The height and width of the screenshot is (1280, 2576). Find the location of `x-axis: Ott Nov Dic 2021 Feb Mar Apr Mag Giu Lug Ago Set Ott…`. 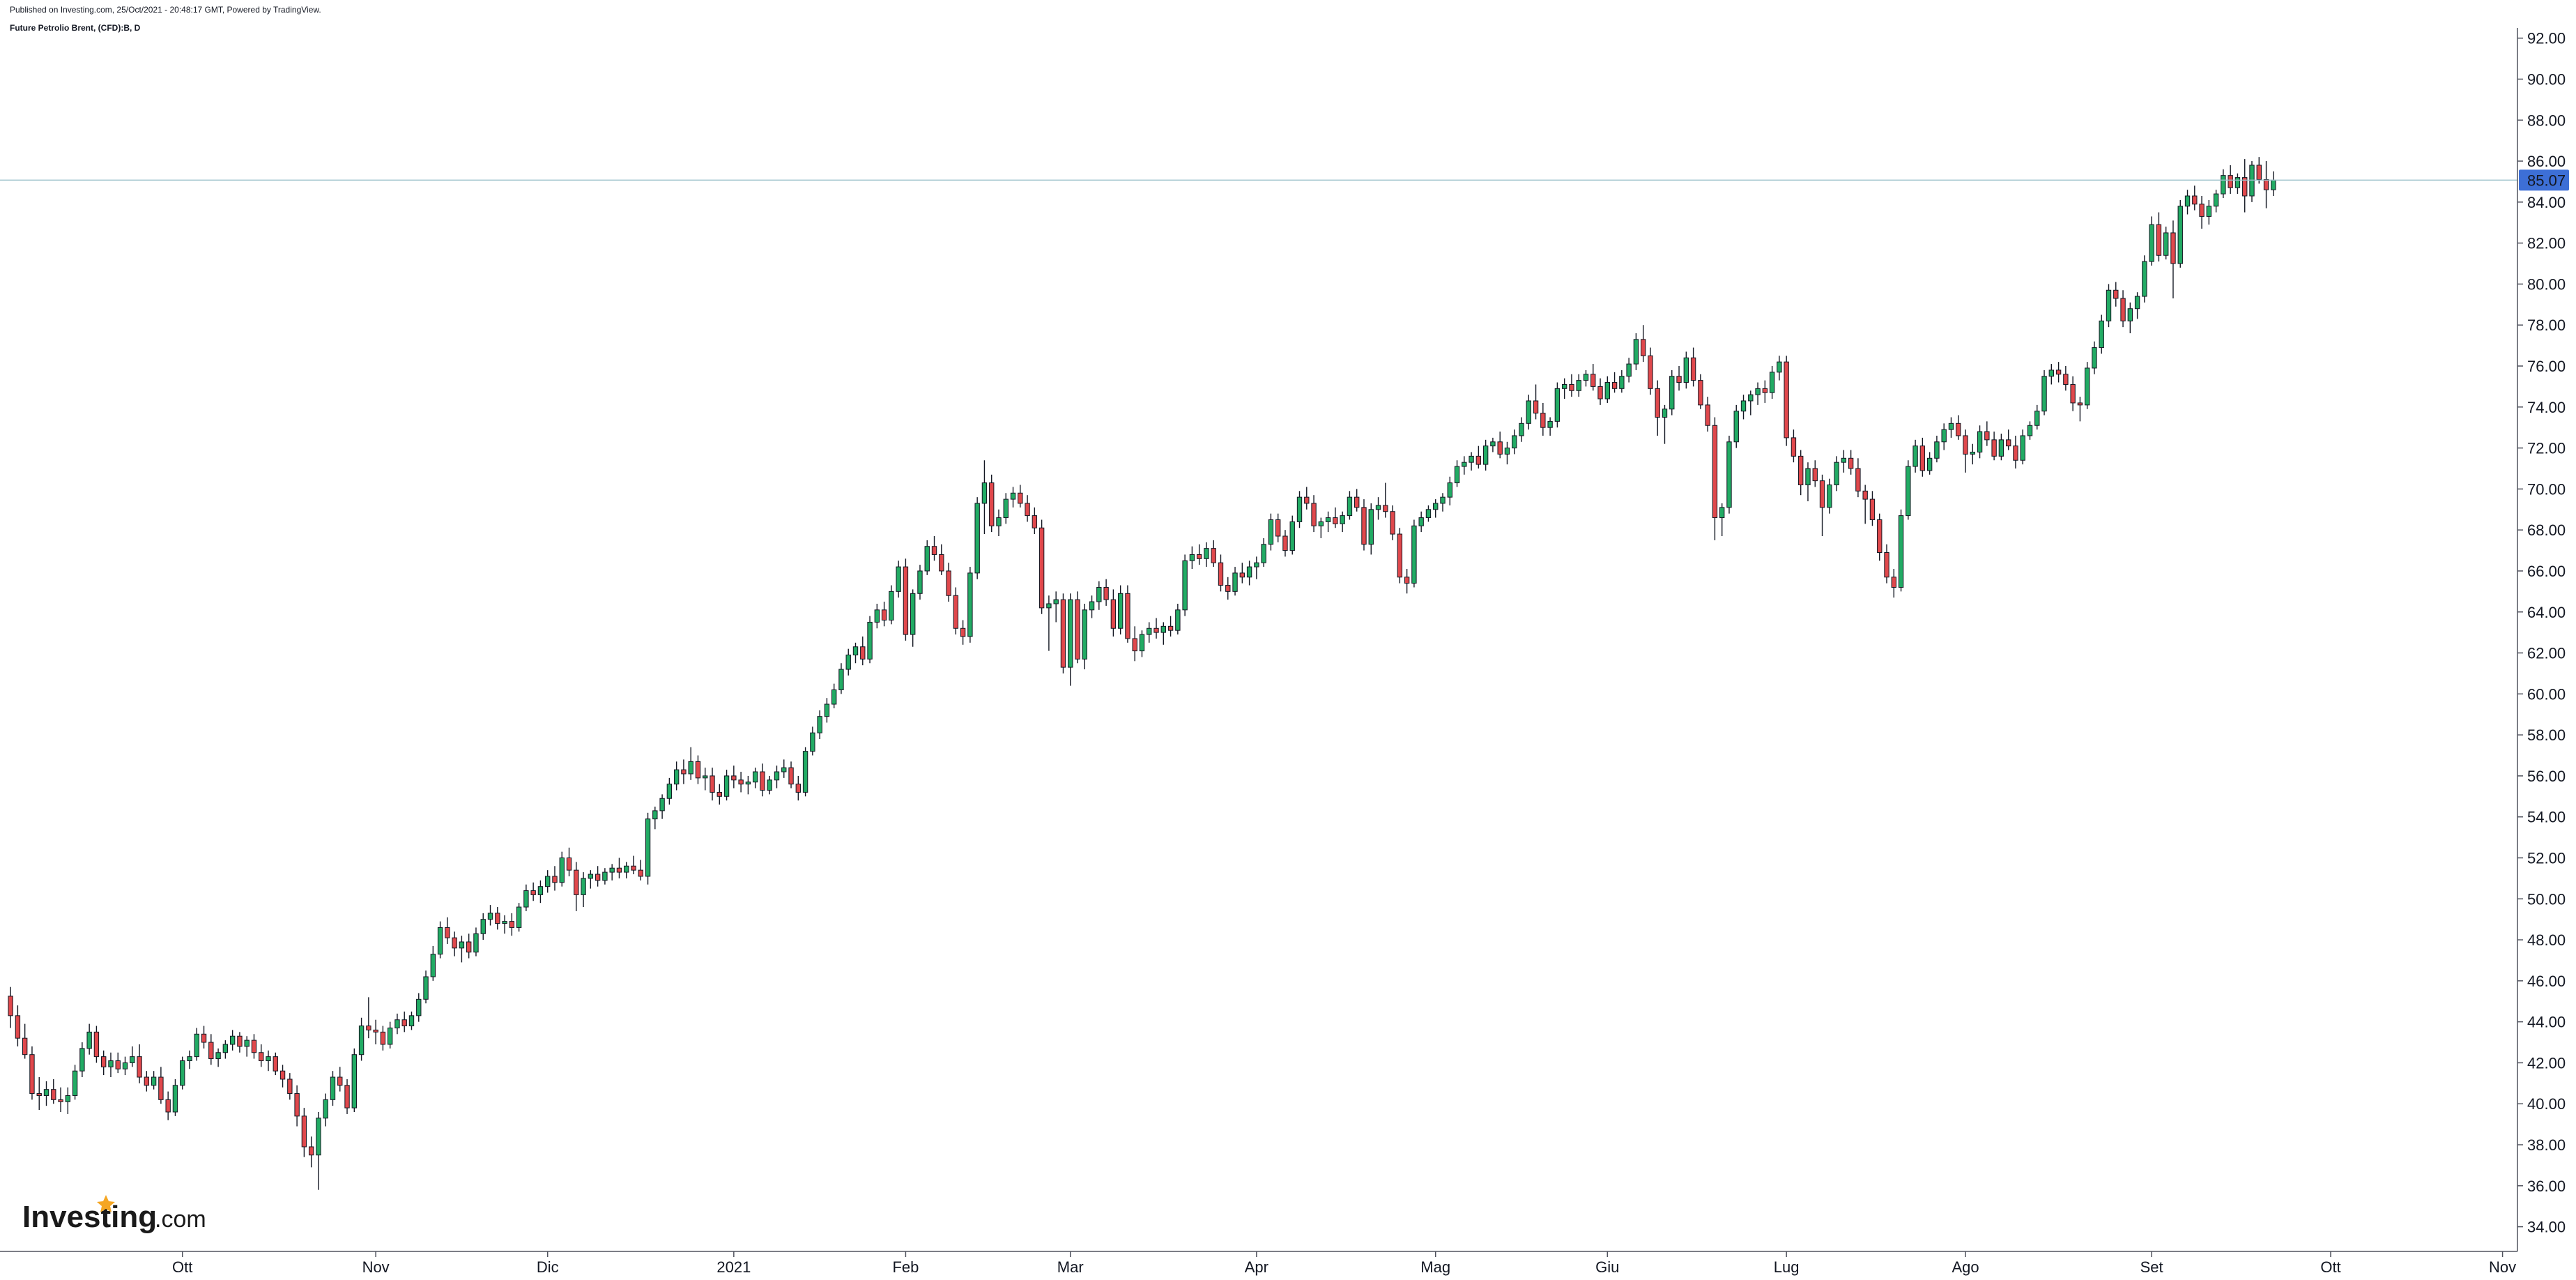

x-axis: Ott Nov Dic 2021 Feb Mar Apr Mag Giu Lug Ago Set Ott… is located at coordinates (1344, 1263).